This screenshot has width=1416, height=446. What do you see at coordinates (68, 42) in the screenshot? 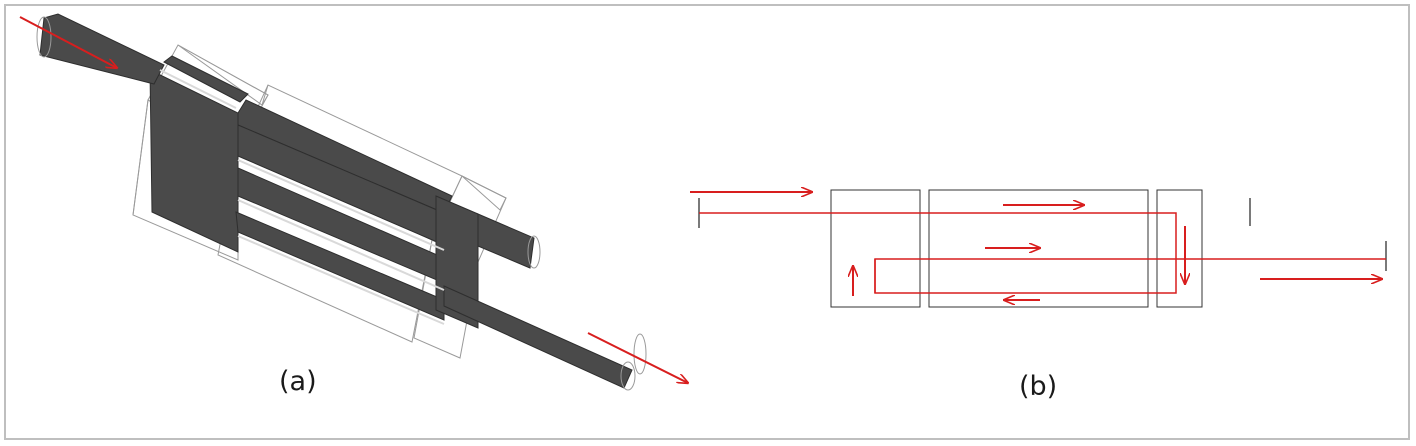
I see `input-current-arrow` at bounding box center [68, 42].